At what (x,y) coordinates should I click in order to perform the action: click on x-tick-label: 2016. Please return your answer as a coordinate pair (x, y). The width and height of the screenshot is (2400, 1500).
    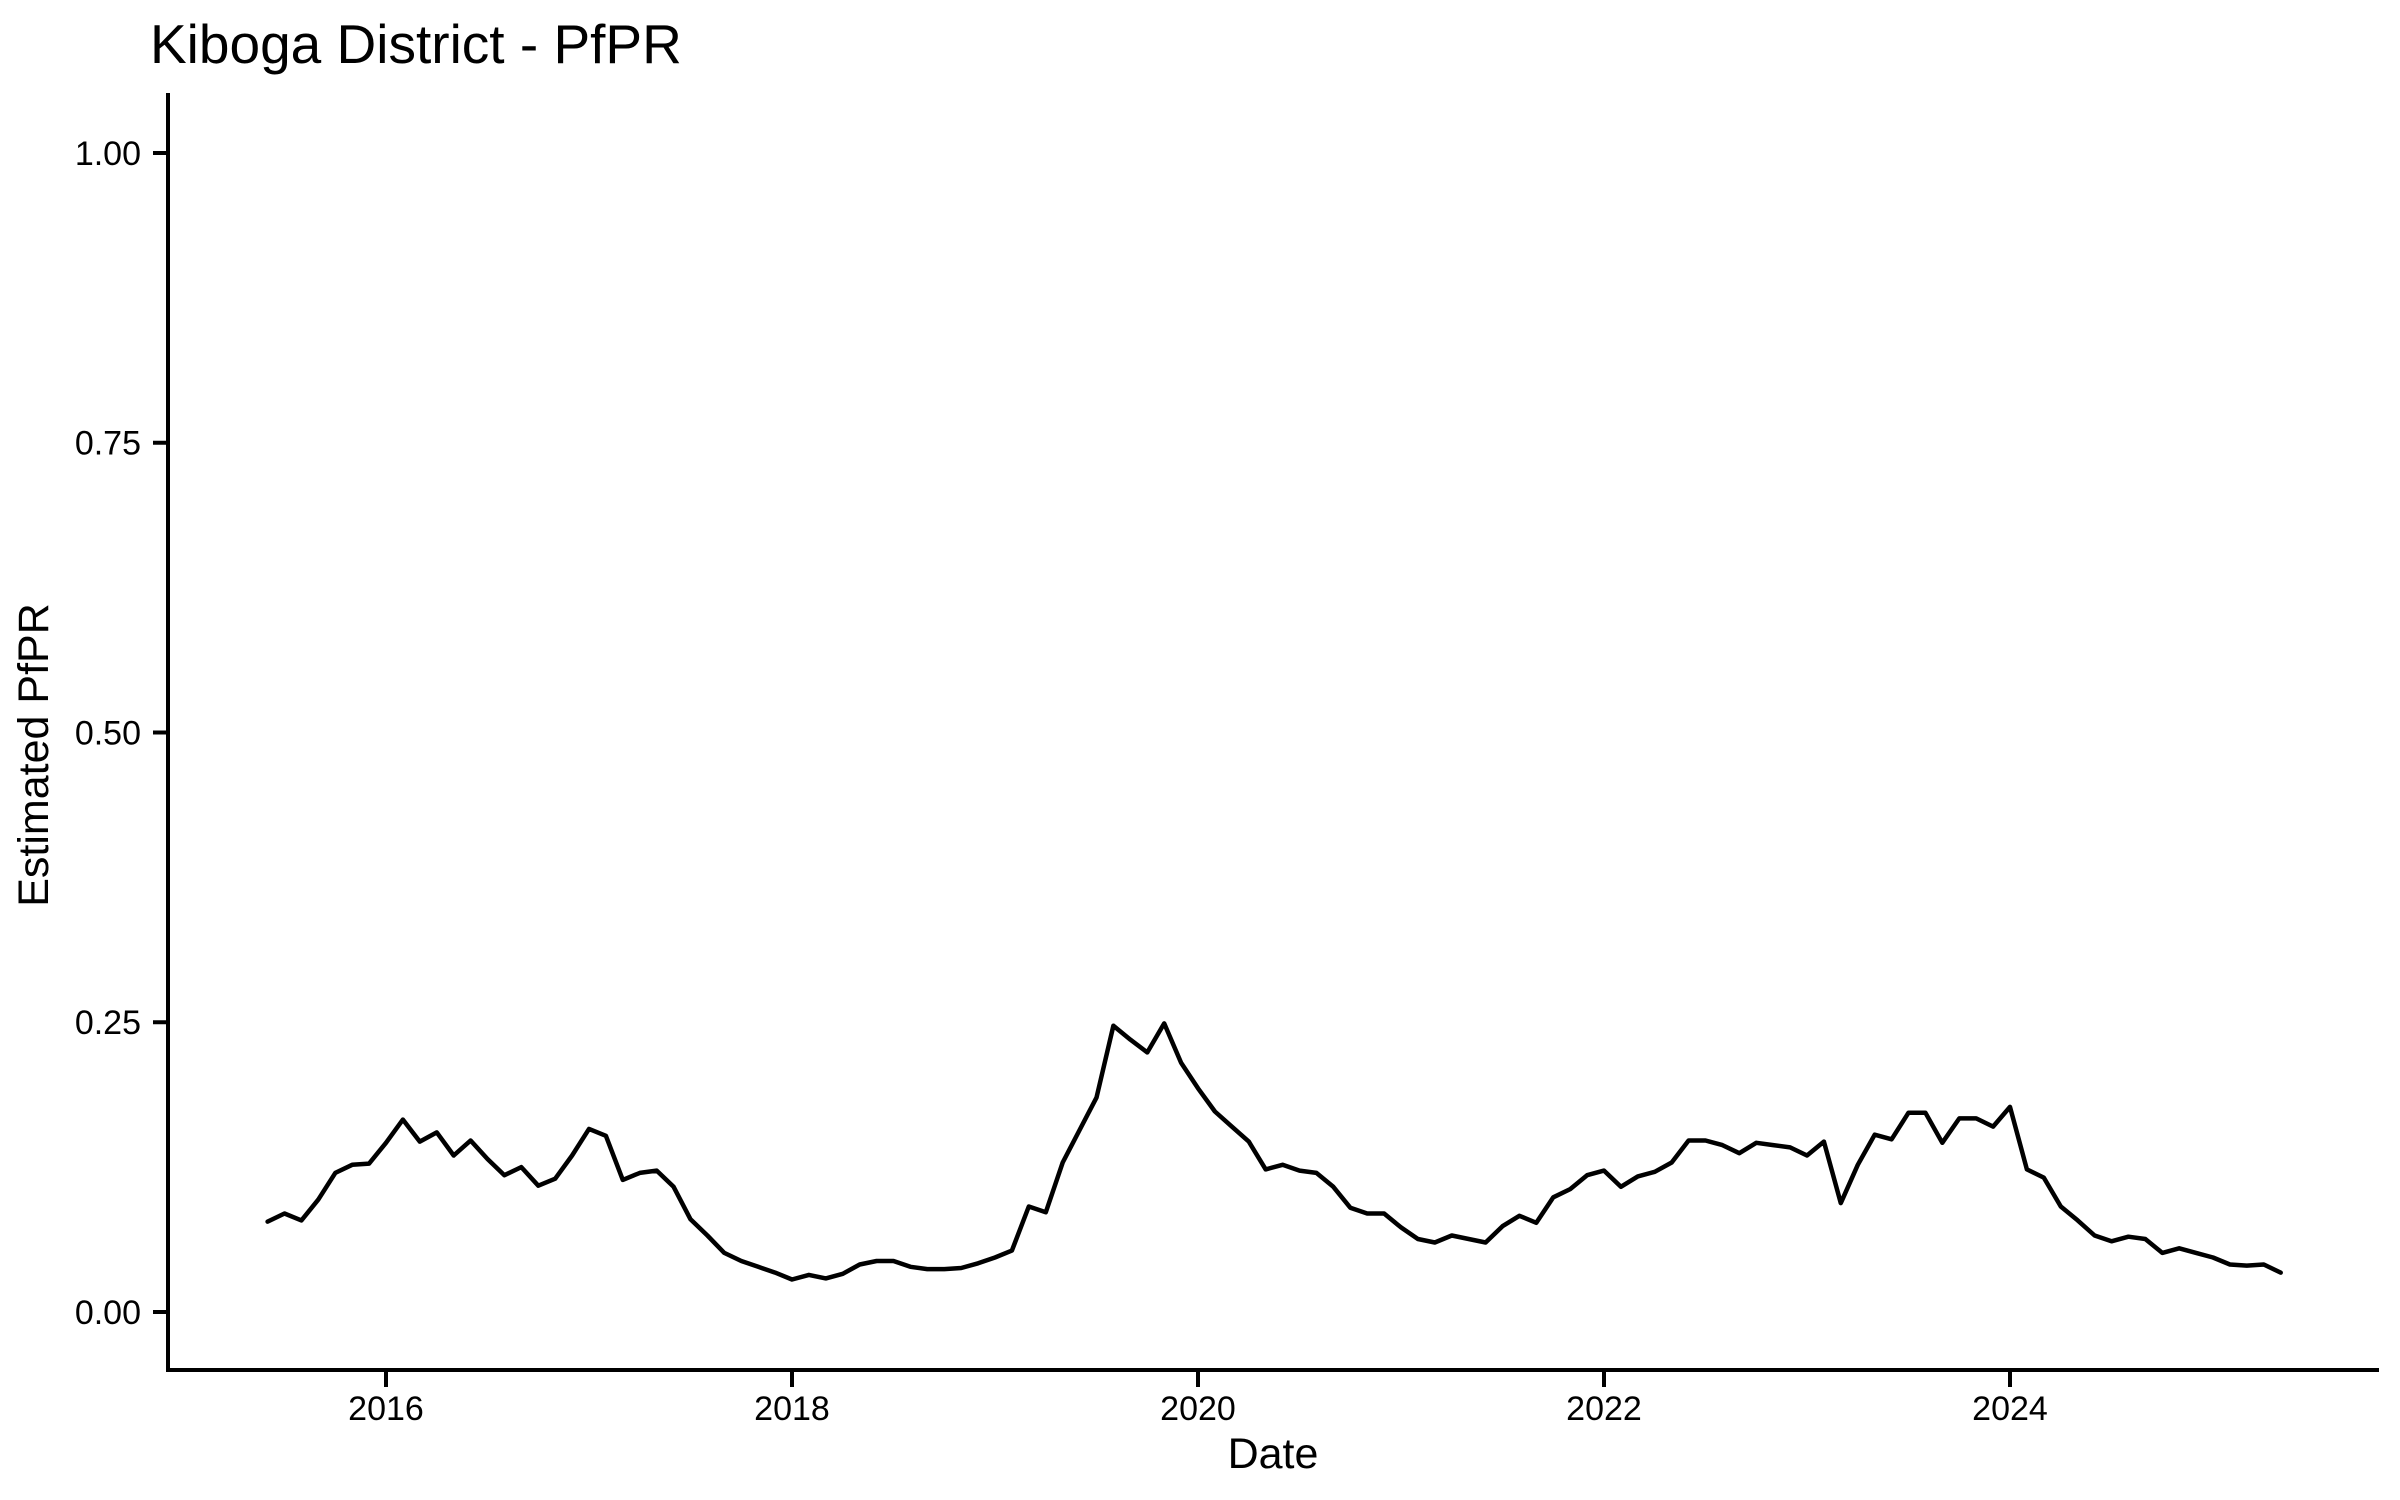
    Looking at the image, I should click on (386, 1409).